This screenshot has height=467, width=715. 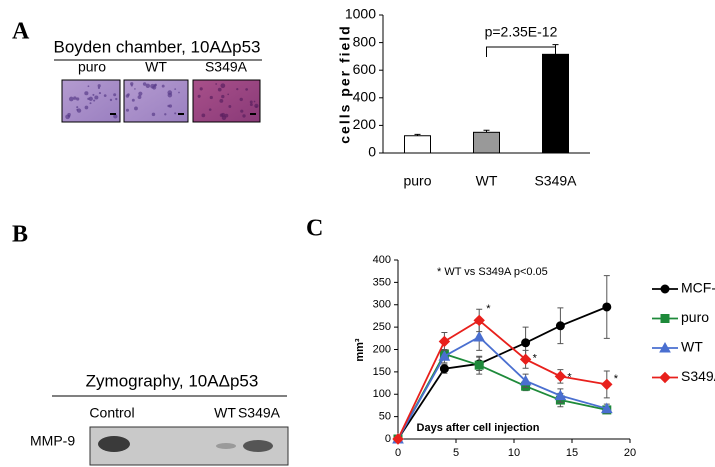 What do you see at coordinates (360, 350) in the screenshot?
I see `y-axis-label: mm³` at bounding box center [360, 350].